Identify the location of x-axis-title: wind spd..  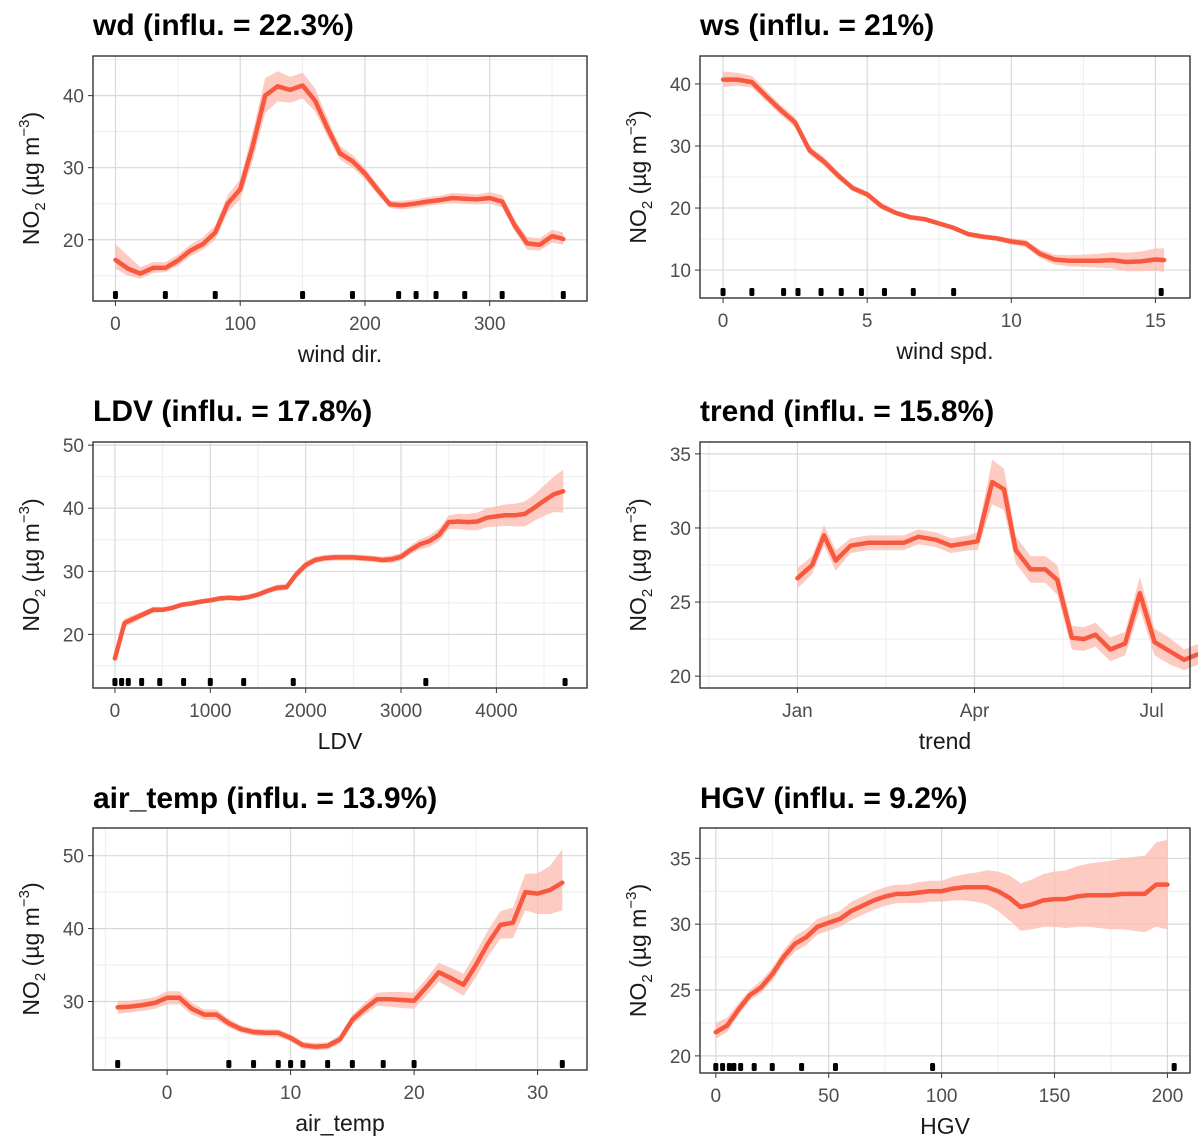
(944, 351).